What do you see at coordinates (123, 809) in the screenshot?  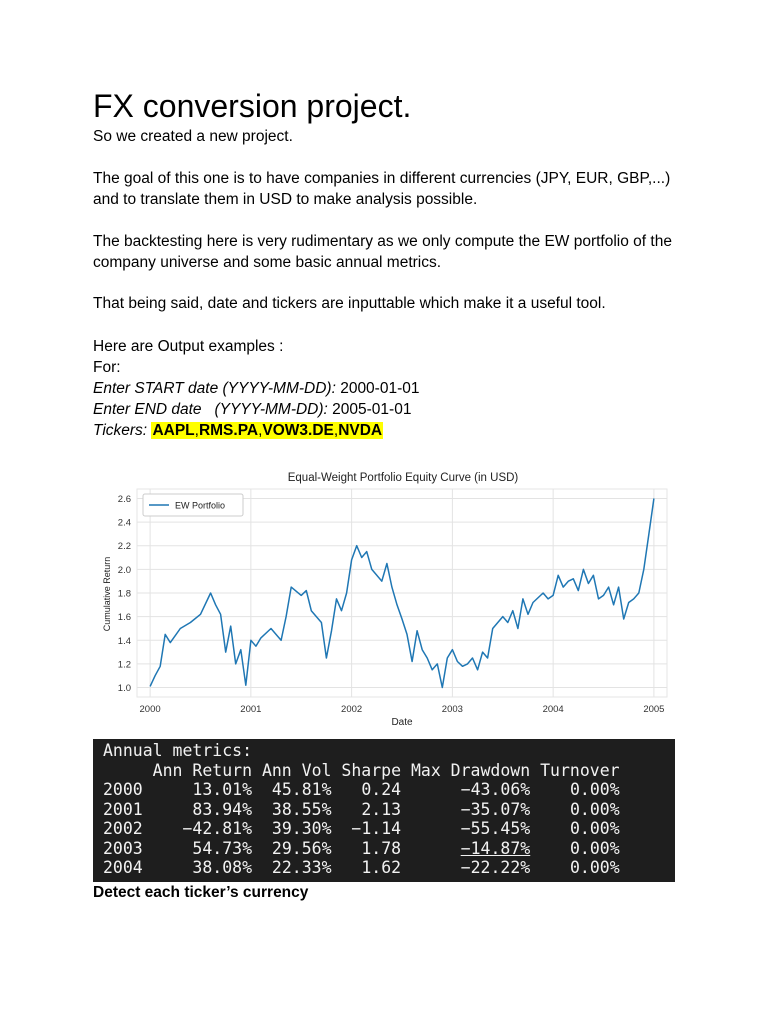 I see `cell-year: 2001` at bounding box center [123, 809].